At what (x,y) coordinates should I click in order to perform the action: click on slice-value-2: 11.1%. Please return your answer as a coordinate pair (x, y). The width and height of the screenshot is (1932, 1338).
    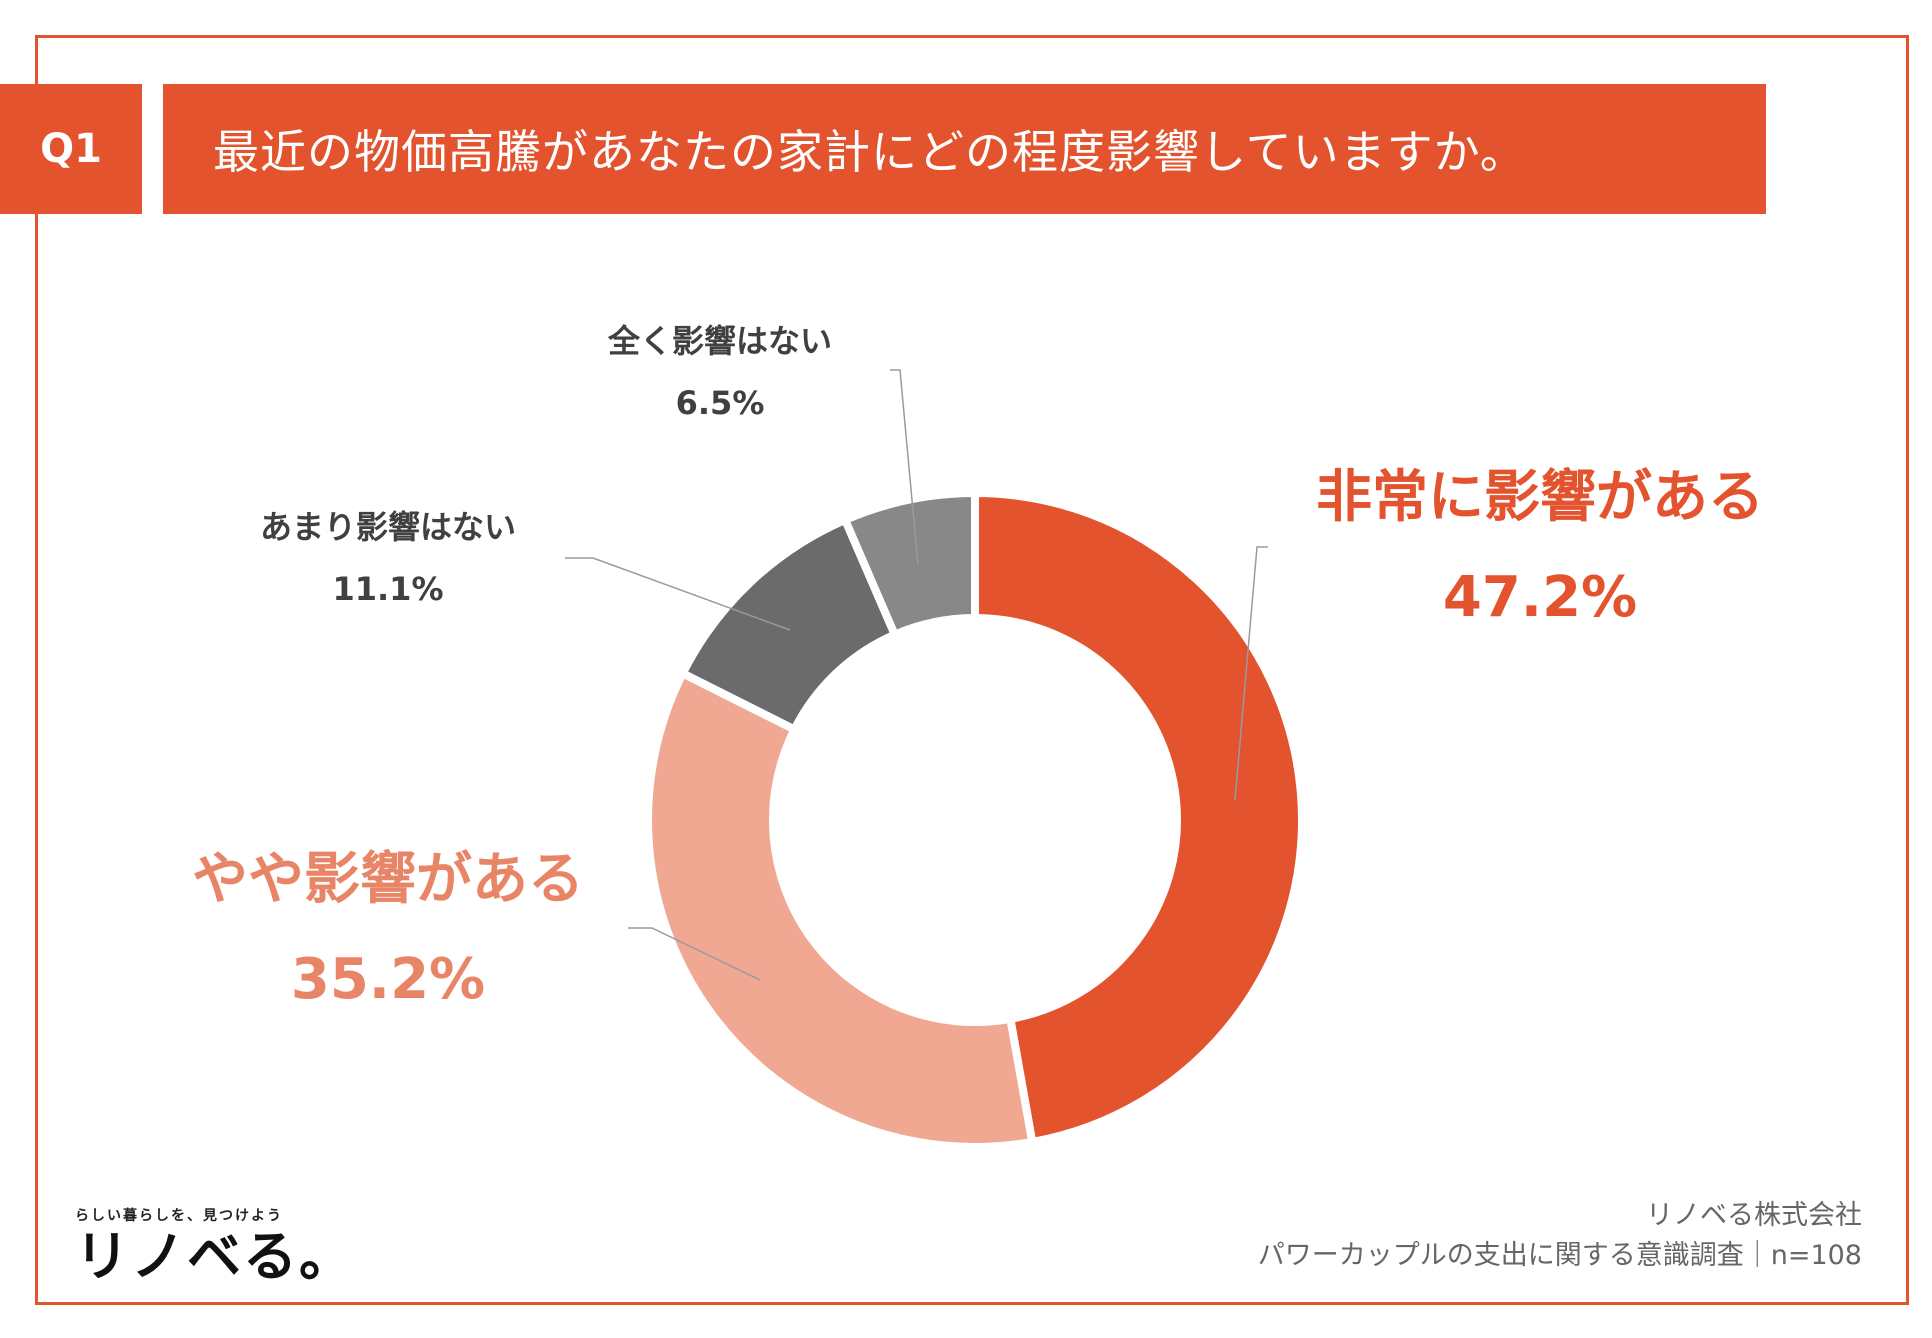
    Looking at the image, I should click on (388, 589).